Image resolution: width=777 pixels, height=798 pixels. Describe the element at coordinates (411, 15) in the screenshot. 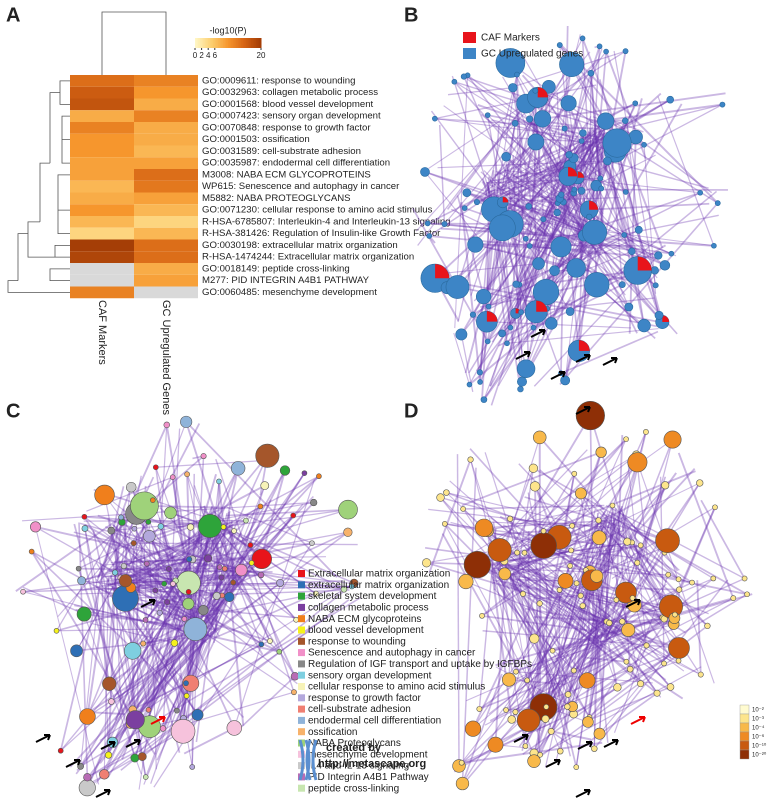

I see `panel-label: B` at that location.